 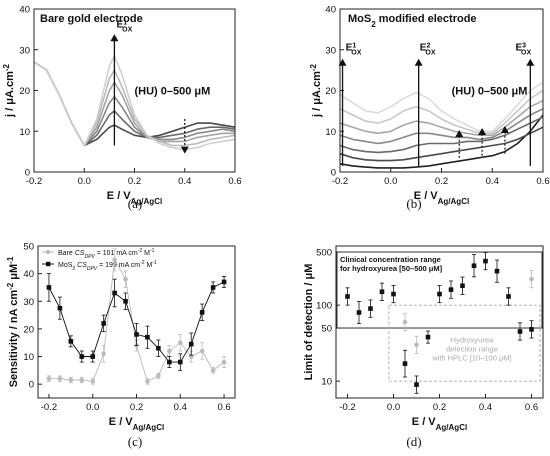 I want to click on x-tick-label: 0.4, so click(x=492, y=181).